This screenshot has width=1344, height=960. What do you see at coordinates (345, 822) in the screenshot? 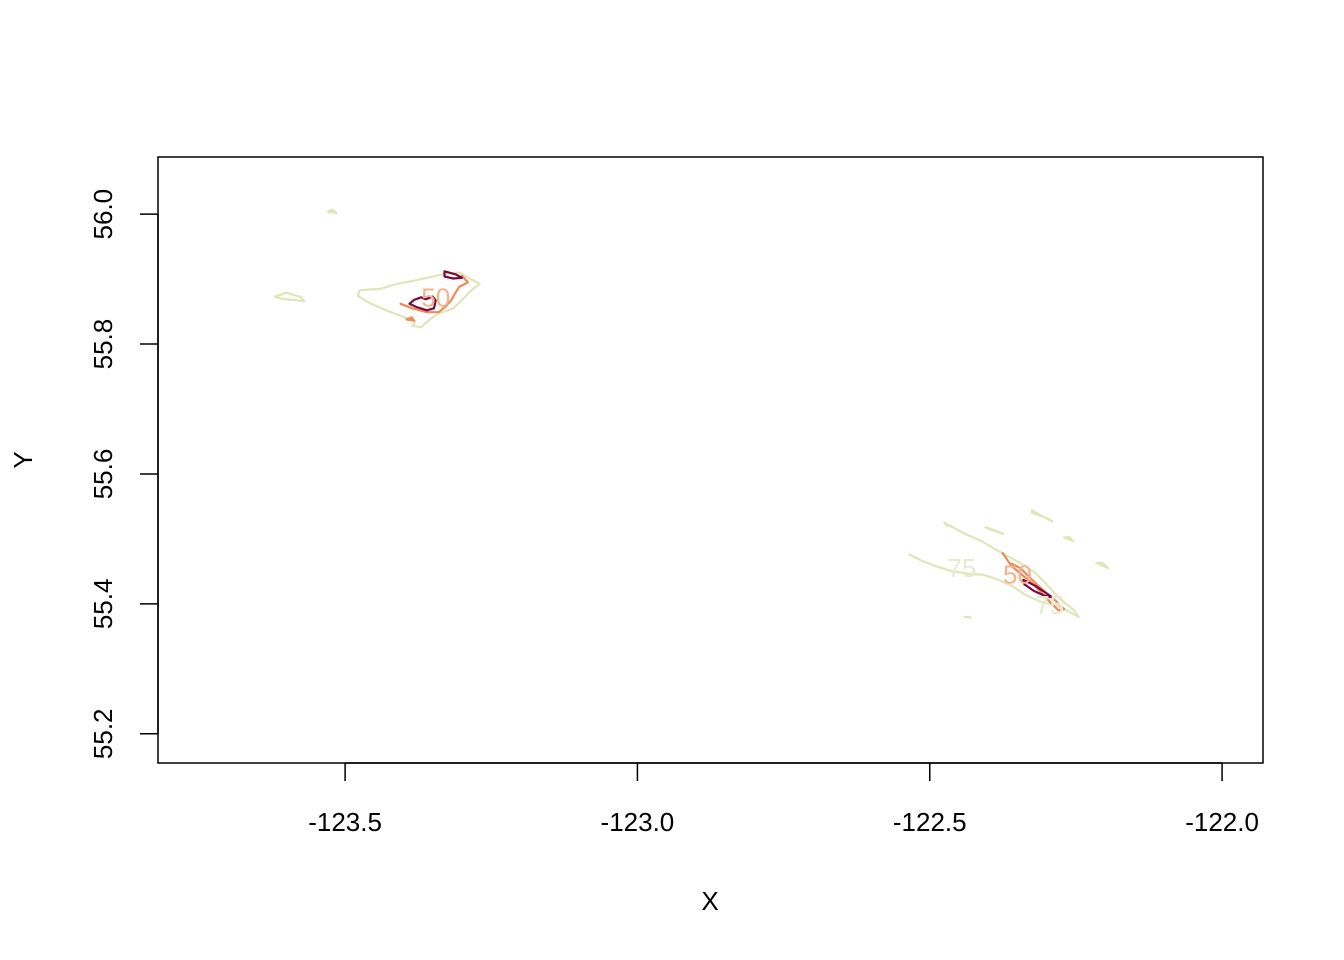
I see `x-tick-label: -123.5` at bounding box center [345, 822].